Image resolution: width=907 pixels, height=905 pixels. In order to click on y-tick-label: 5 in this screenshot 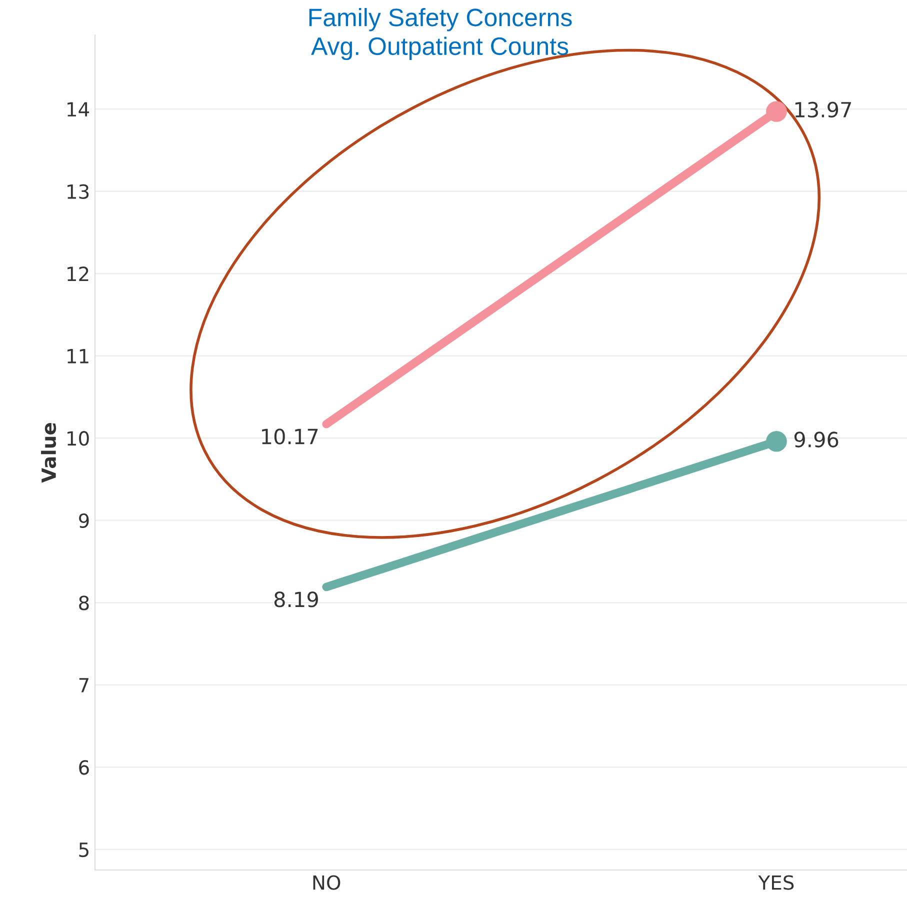, I will do `click(83, 850)`.